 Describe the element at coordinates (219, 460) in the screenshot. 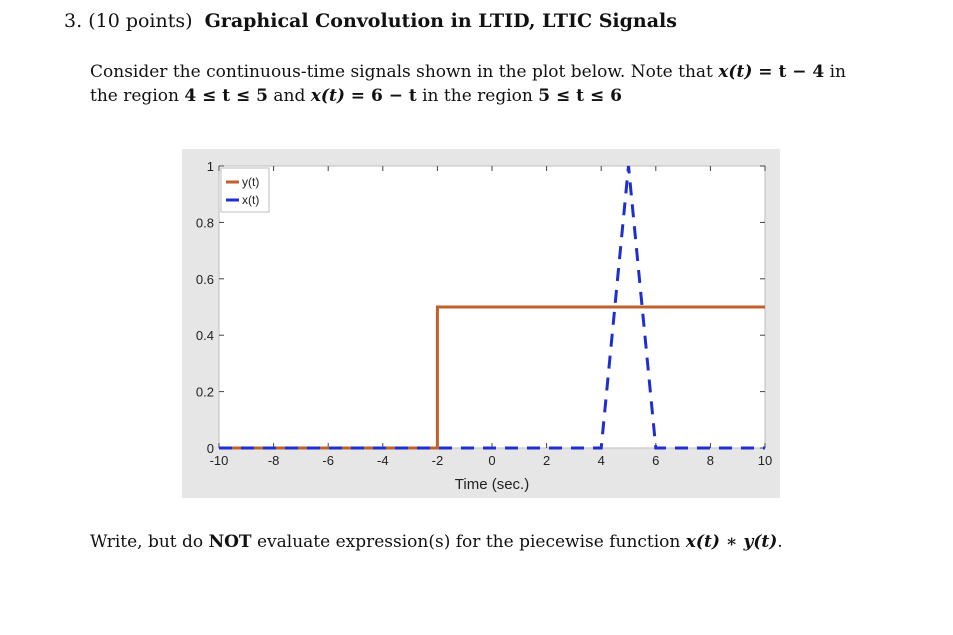

I see `x-tick-label: -10` at that location.